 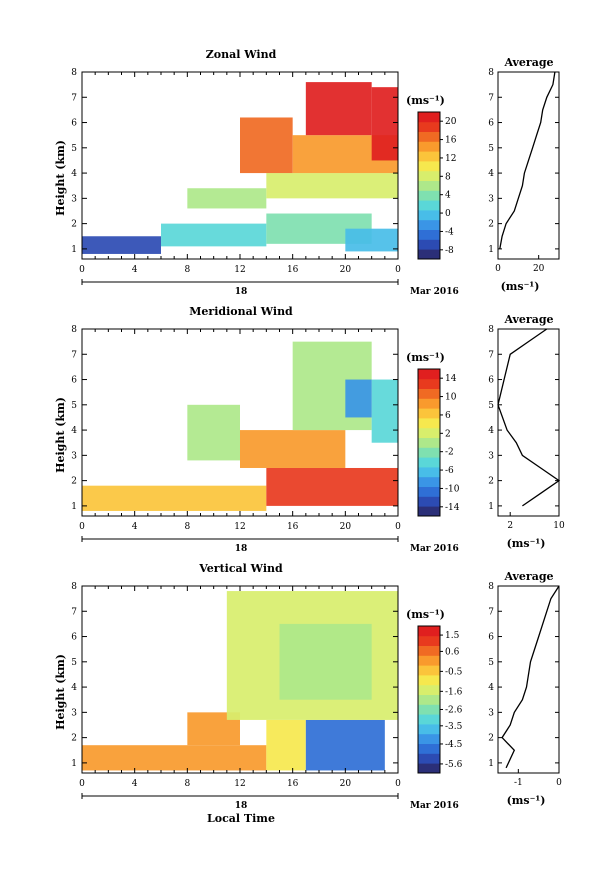 What do you see at coordinates (187, 784) in the screenshot?
I see `vertical-xtick-label: 8` at bounding box center [187, 784].